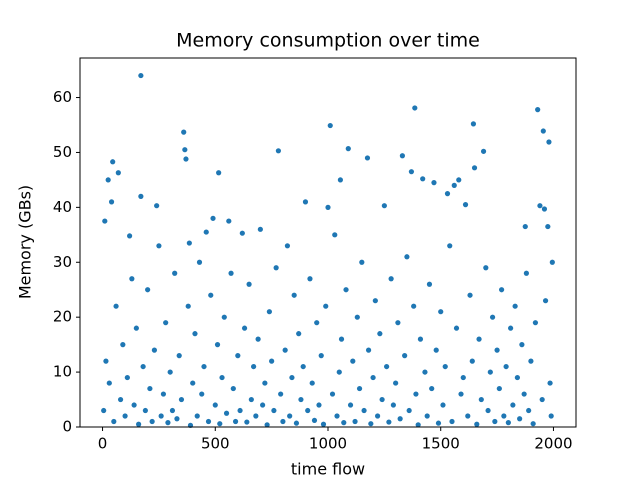 The width and height of the screenshot is (640, 480). Describe the element at coordinates (62, 372) in the screenshot. I see `y-tick-label: 10` at that location.